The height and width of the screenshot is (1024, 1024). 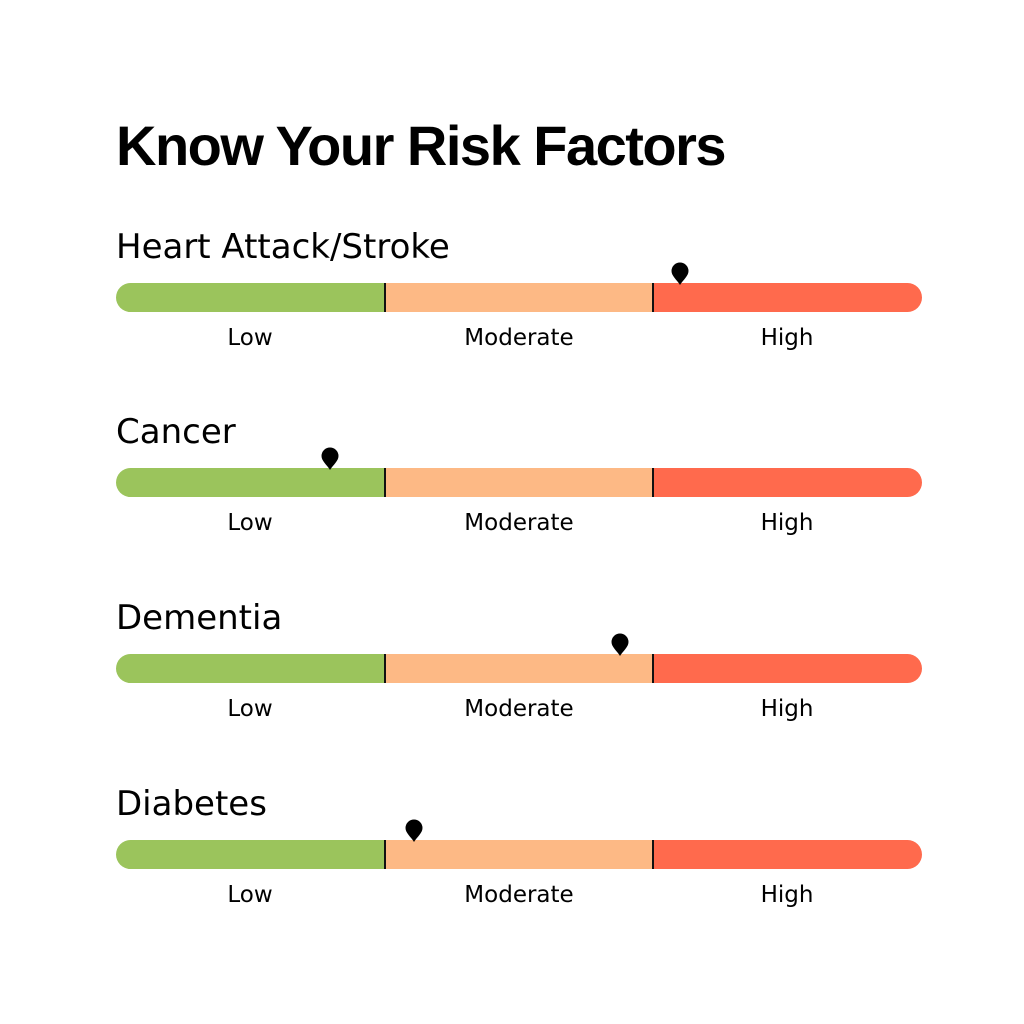 I want to click on risk-factor-label: Heart Attack/Stroke, so click(x=283, y=247).